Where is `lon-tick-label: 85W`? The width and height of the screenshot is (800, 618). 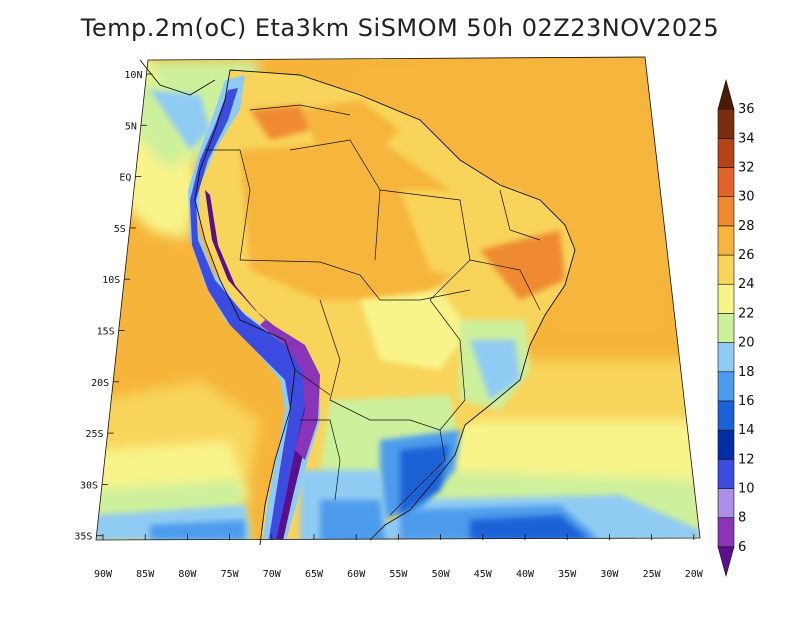 lon-tick-label: 85W is located at coordinates (145, 574).